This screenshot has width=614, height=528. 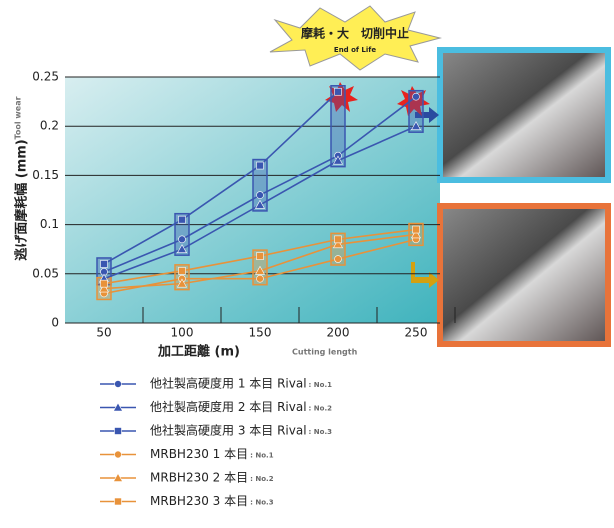 I want to click on banner-shape, so click(x=355, y=38).